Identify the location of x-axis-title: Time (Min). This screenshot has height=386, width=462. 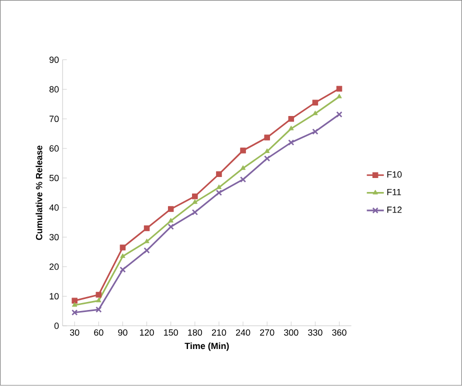
(206, 347).